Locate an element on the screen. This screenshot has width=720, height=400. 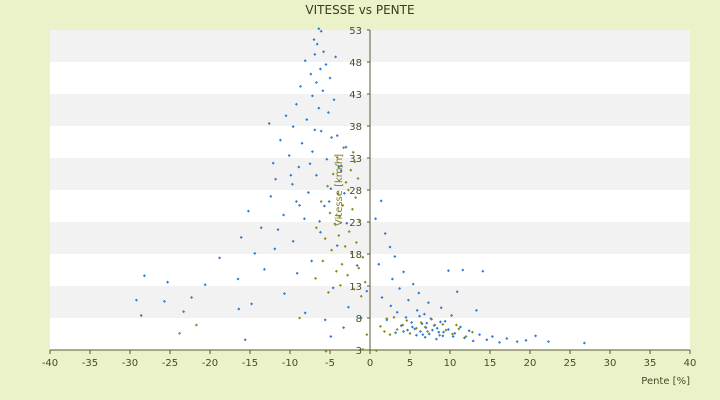
x-tick-label: -25 is located at coordinates (170, 363).